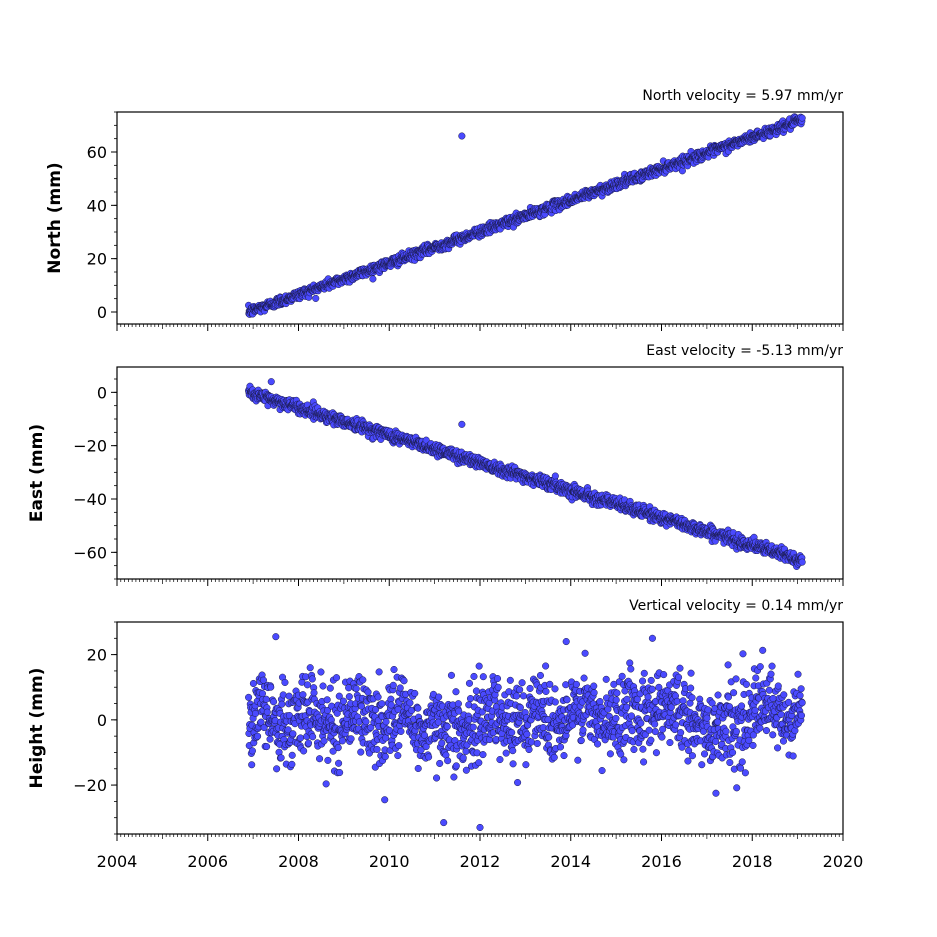 This screenshot has width=937, height=937. What do you see at coordinates (90, 499) in the screenshot?
I see `y-tick-label: −40` at bounding box center [90, 499].